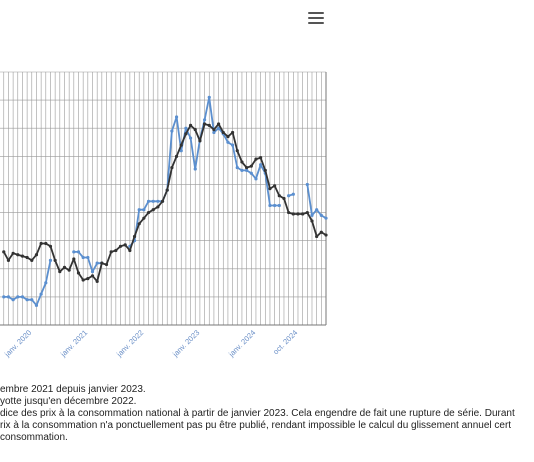 Image resolution: width=534 pixels, height=462 pixels. I want to click on x-tick-label: janv. 2021, so click(73, 343).